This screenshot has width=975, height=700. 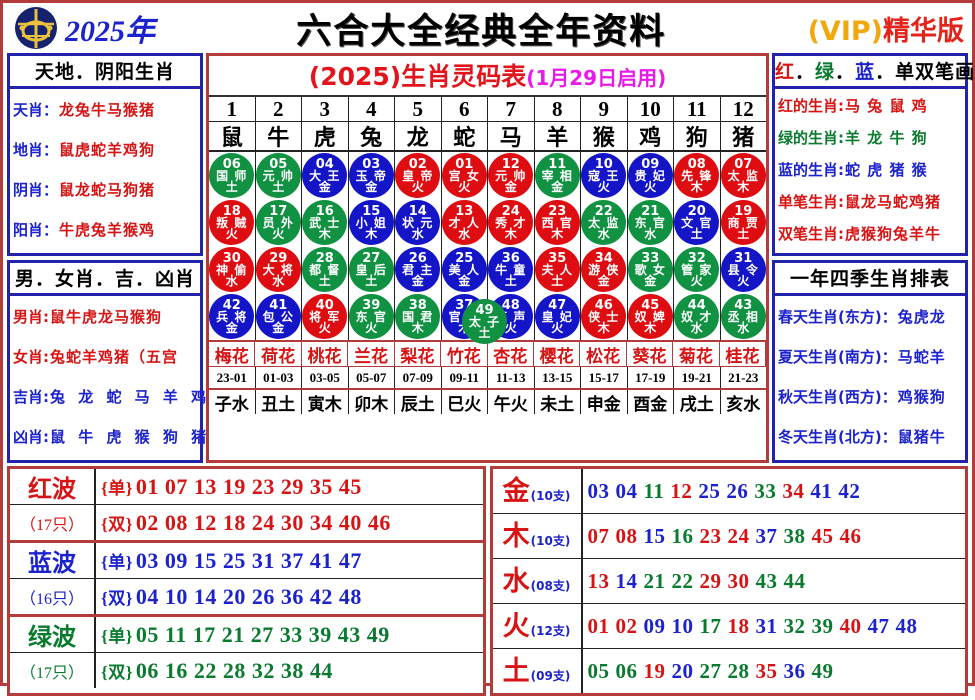 I want to click on number-ball: 39 东 官火, so click(x=371, y=316).